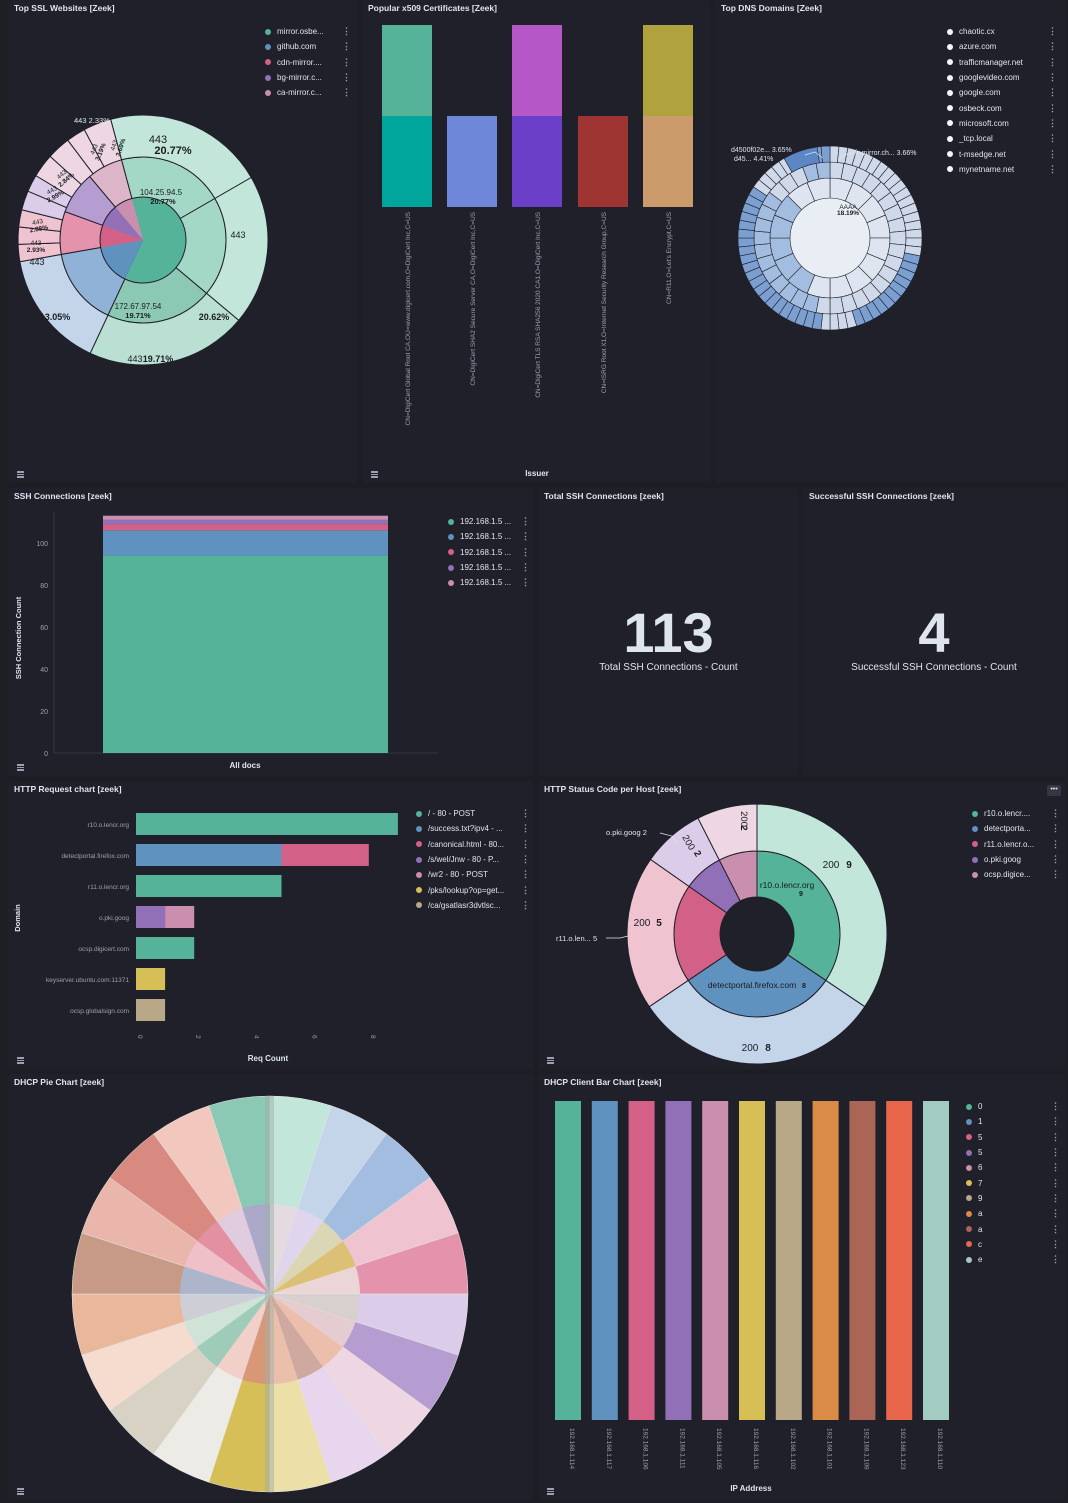 The height and width of the screenshot is (1503, 1068). Describe the element at coordinates (1016, 813) in the screenshot. I see `legend-item: r10.o.lencr.... ⋮` at that location.